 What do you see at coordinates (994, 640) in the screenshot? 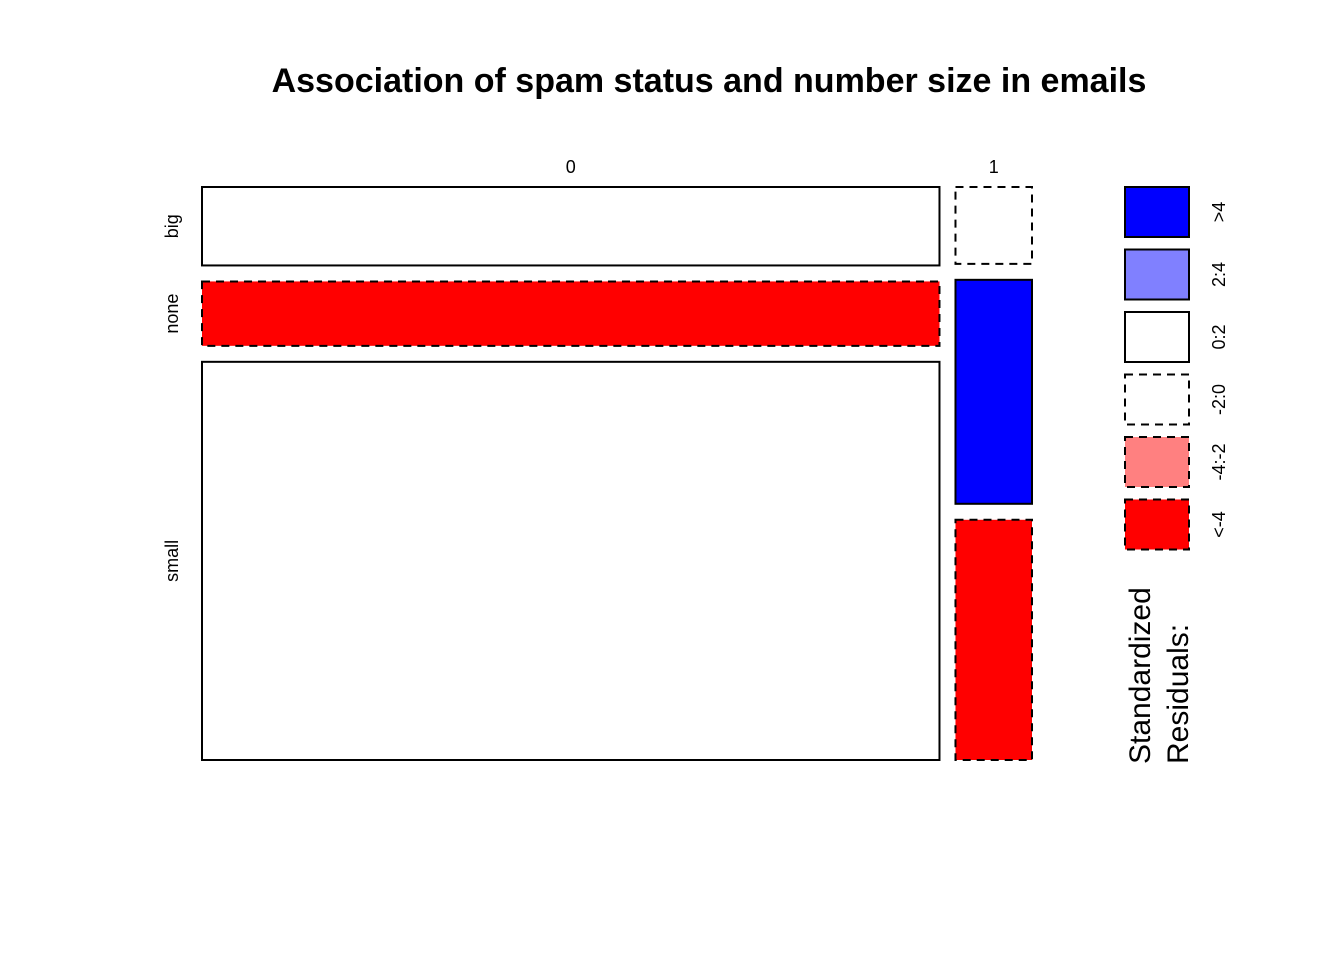
I see `tile-1-small` at bounding box center [994, 640].